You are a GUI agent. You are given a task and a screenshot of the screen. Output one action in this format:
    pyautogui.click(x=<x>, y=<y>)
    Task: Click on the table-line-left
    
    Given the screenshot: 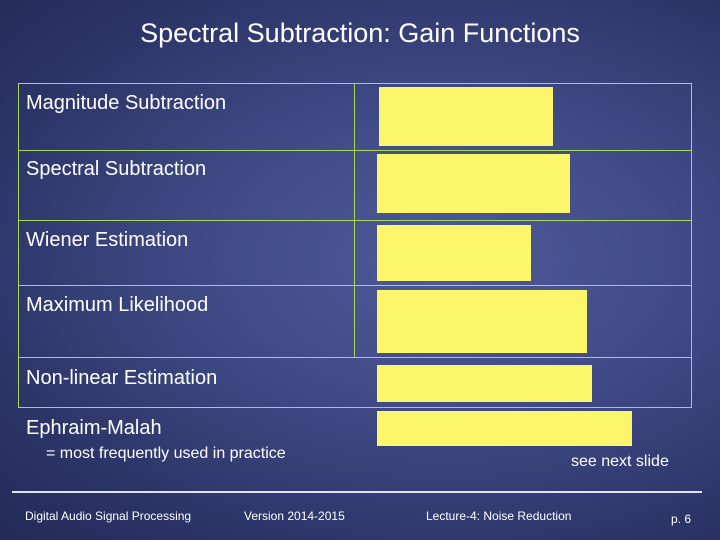 What is the action you would take?
    pyautogui.click(x=18, y=245)
    